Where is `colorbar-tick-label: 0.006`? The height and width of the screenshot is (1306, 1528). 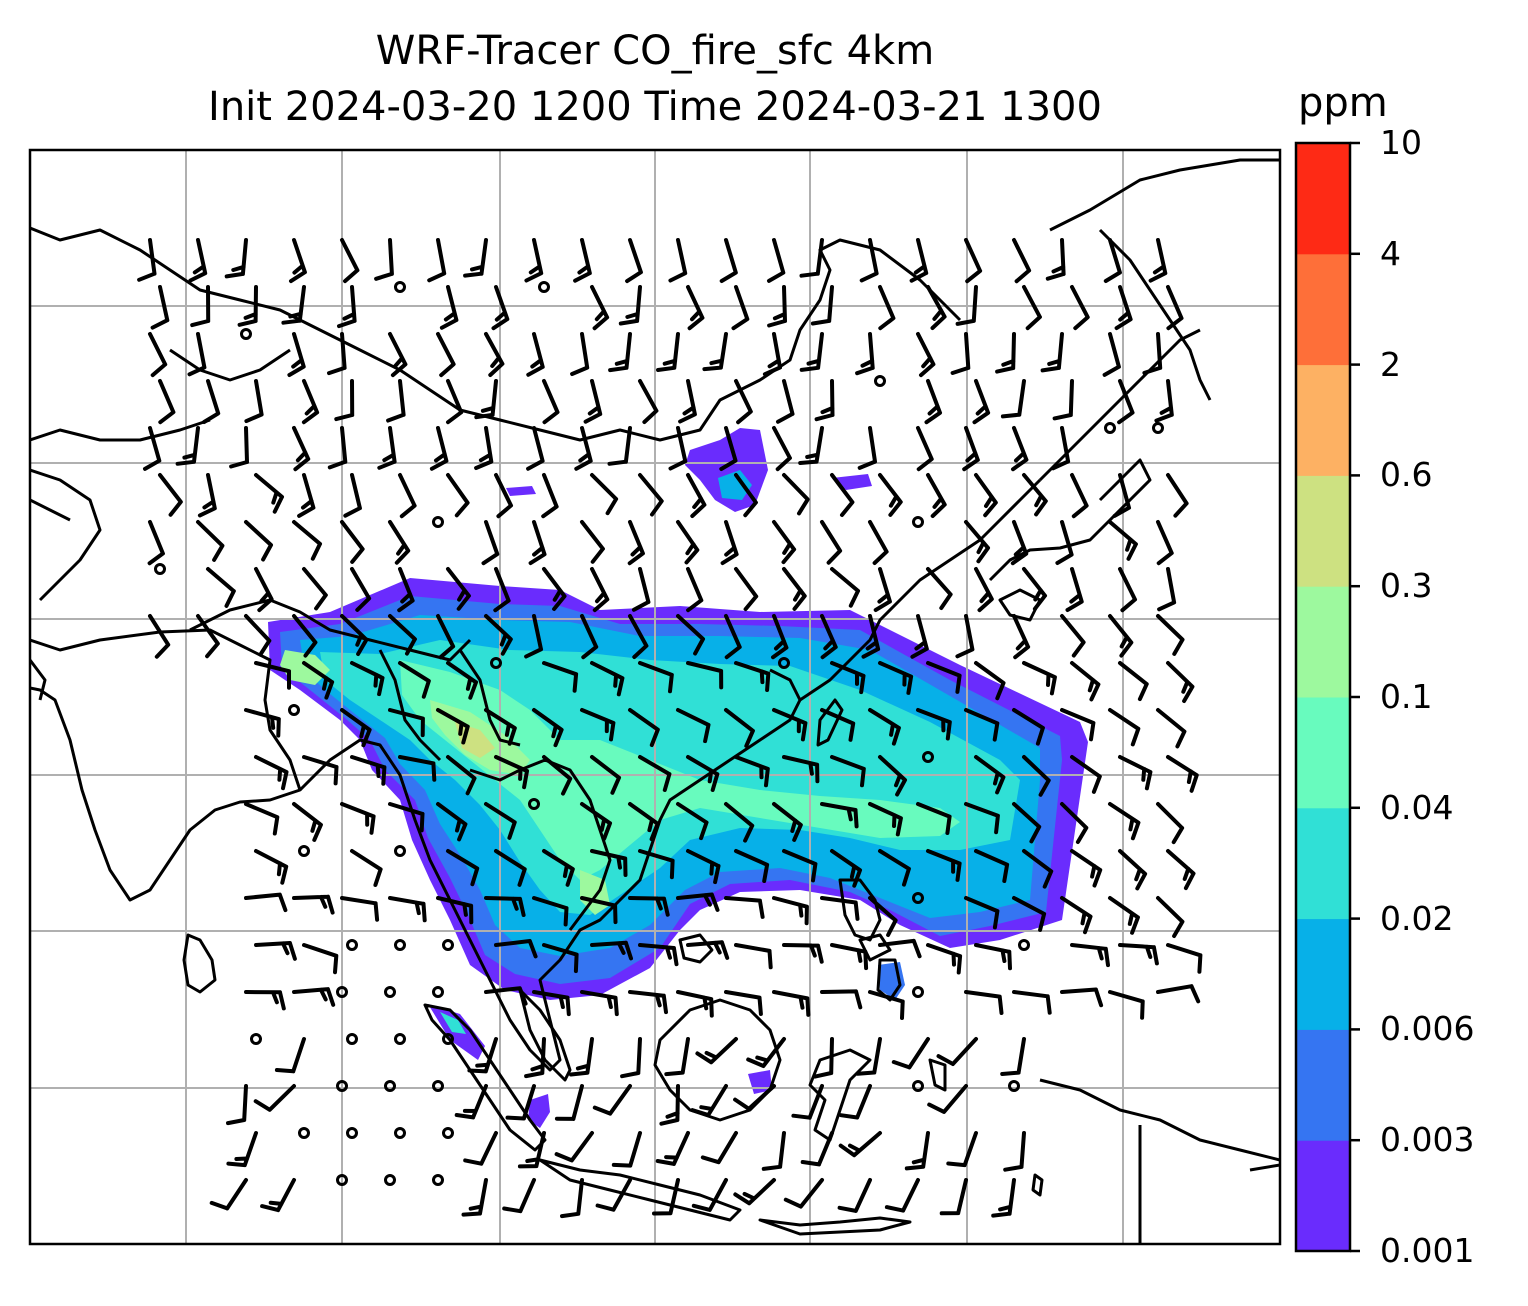 colorbar-tick-label: 0.006 is located at coordinates (1427, 1029).